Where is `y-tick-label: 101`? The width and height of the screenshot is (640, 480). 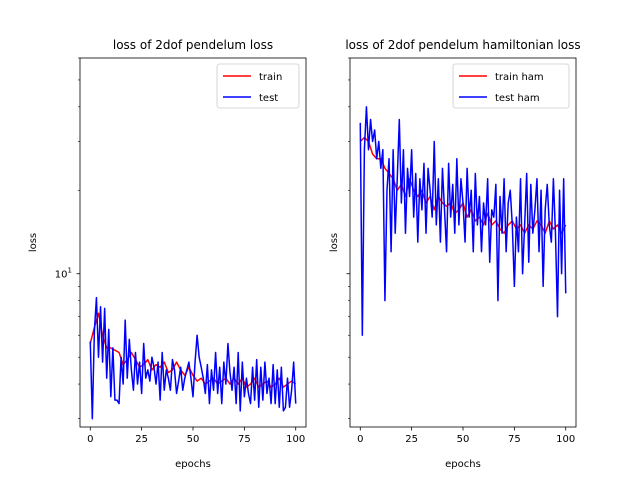 y-tick-label: 101 is located at coordinates (63, 274).